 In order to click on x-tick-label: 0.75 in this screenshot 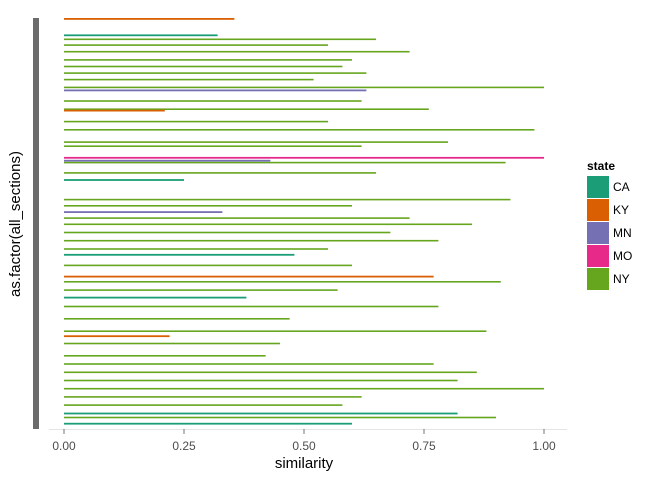, I will do `click(424, 446)`.